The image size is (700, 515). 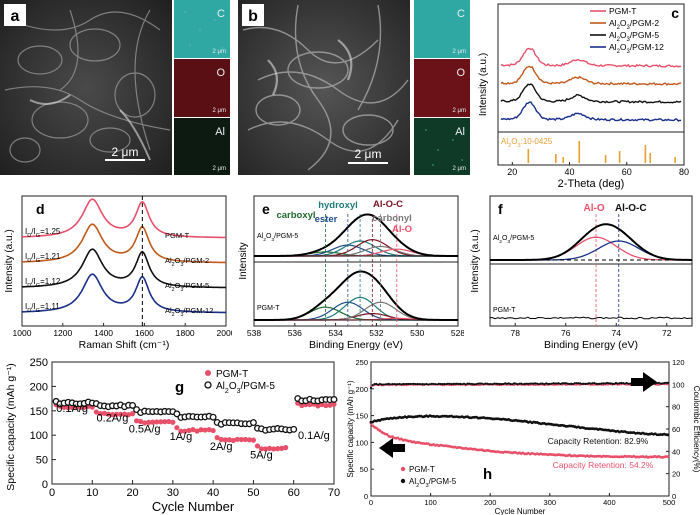 I want to click on rate-label: 5A/g, so click(x=261, y=456).